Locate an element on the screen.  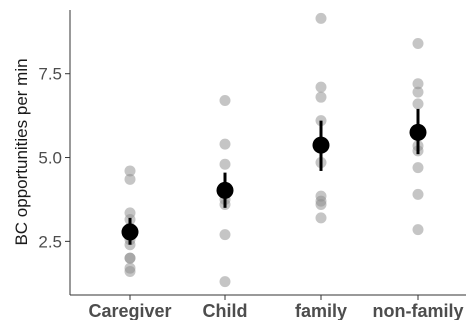
x-tick-label: Child is located at coordinates (225, 310).